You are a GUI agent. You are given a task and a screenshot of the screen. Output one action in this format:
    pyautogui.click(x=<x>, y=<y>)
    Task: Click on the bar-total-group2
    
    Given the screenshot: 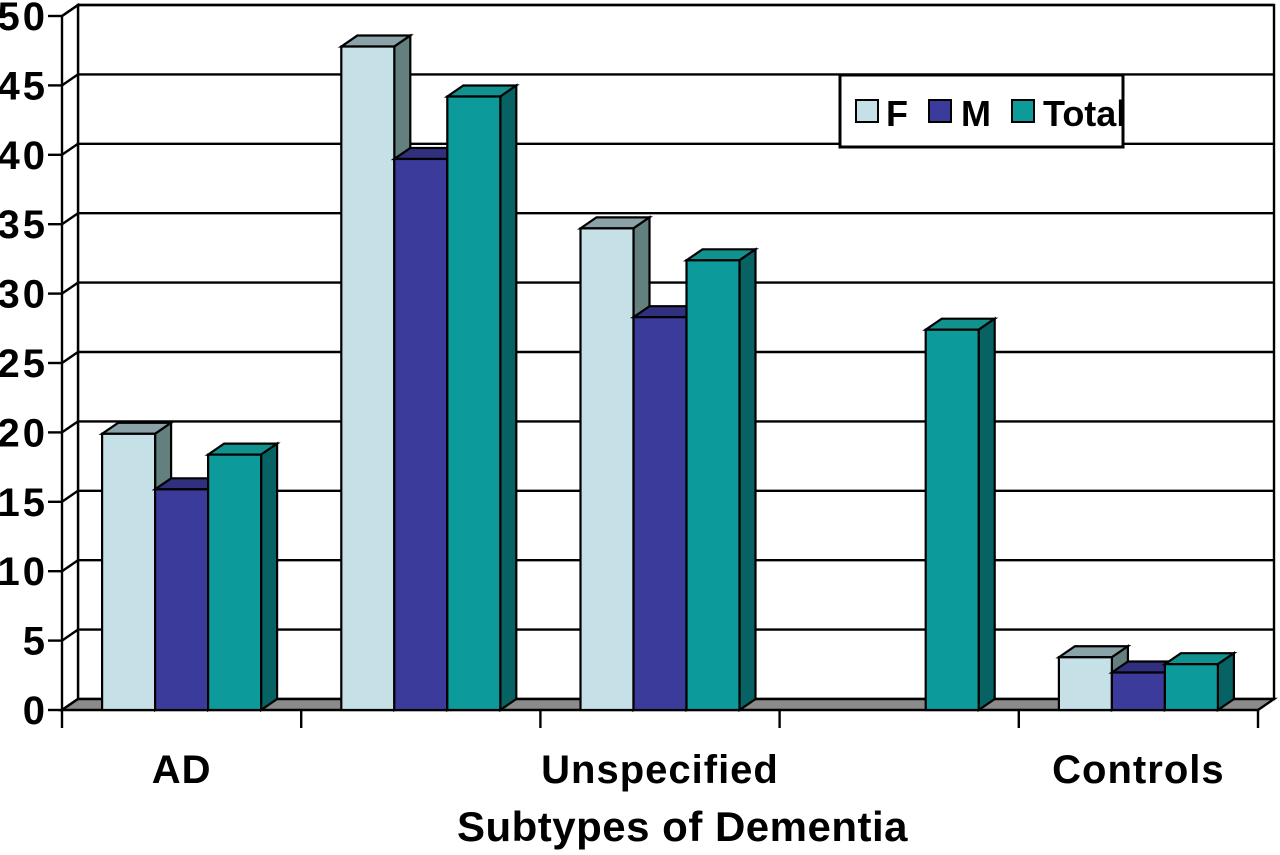 What is the action you would take?
    pyautogui.click(x=481, y=398)
    